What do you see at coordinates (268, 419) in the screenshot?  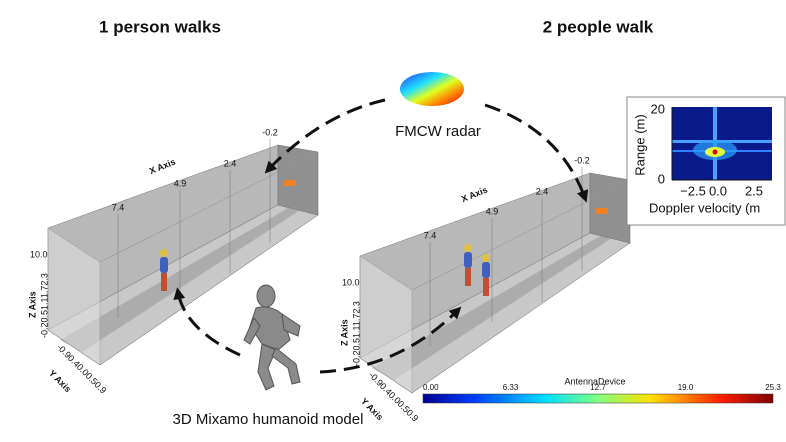 I see `model-label: 3D Mixamo humanoid model` at bounding box center [268, 419].